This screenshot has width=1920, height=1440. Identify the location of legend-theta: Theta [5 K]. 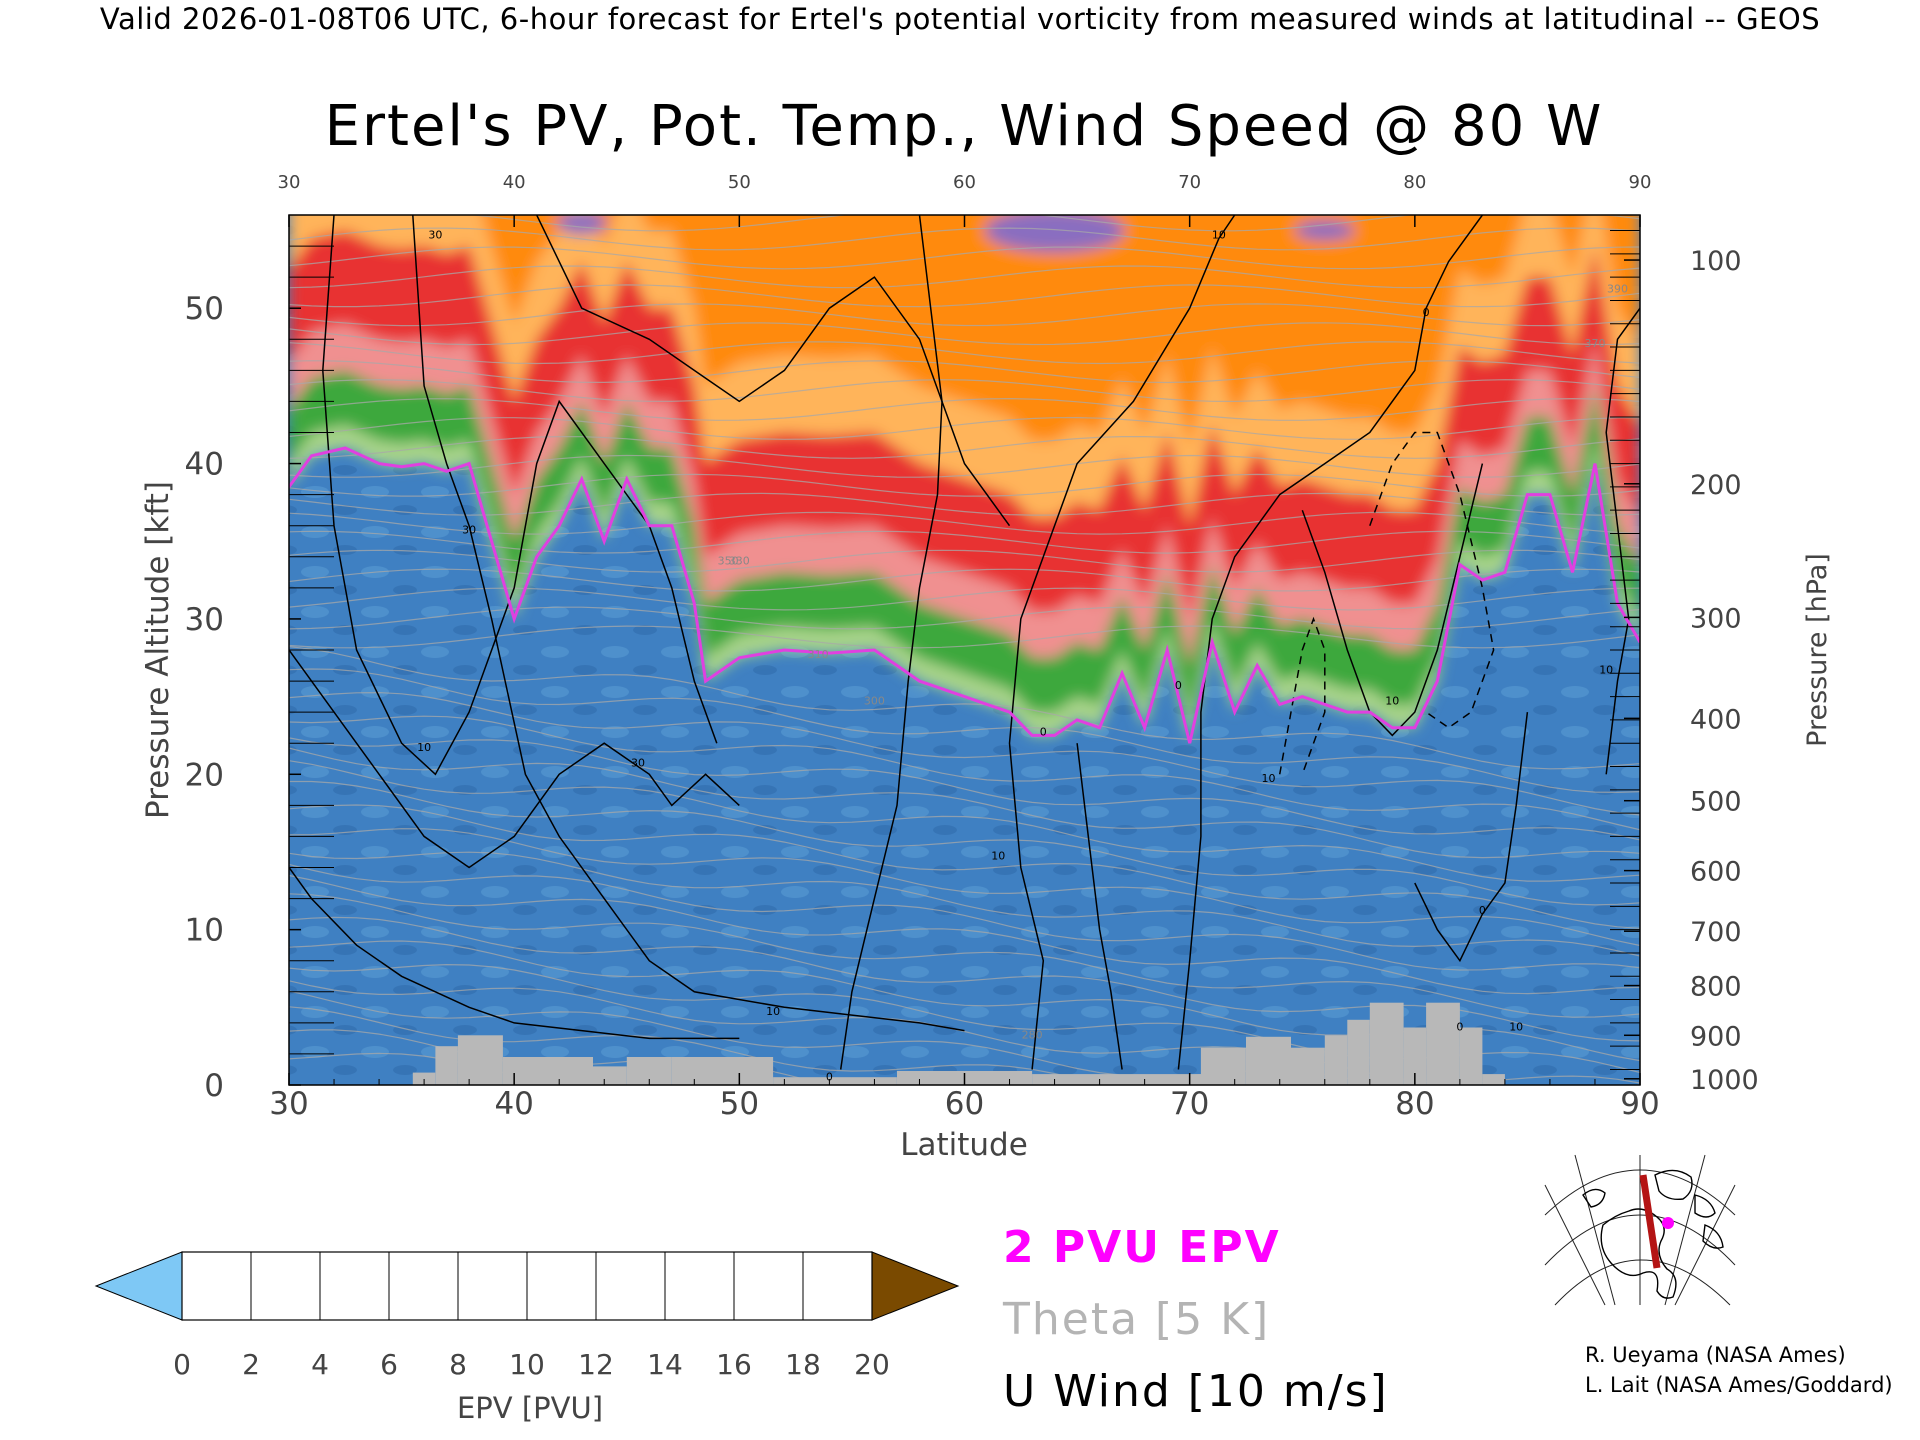
(1136, 1319).